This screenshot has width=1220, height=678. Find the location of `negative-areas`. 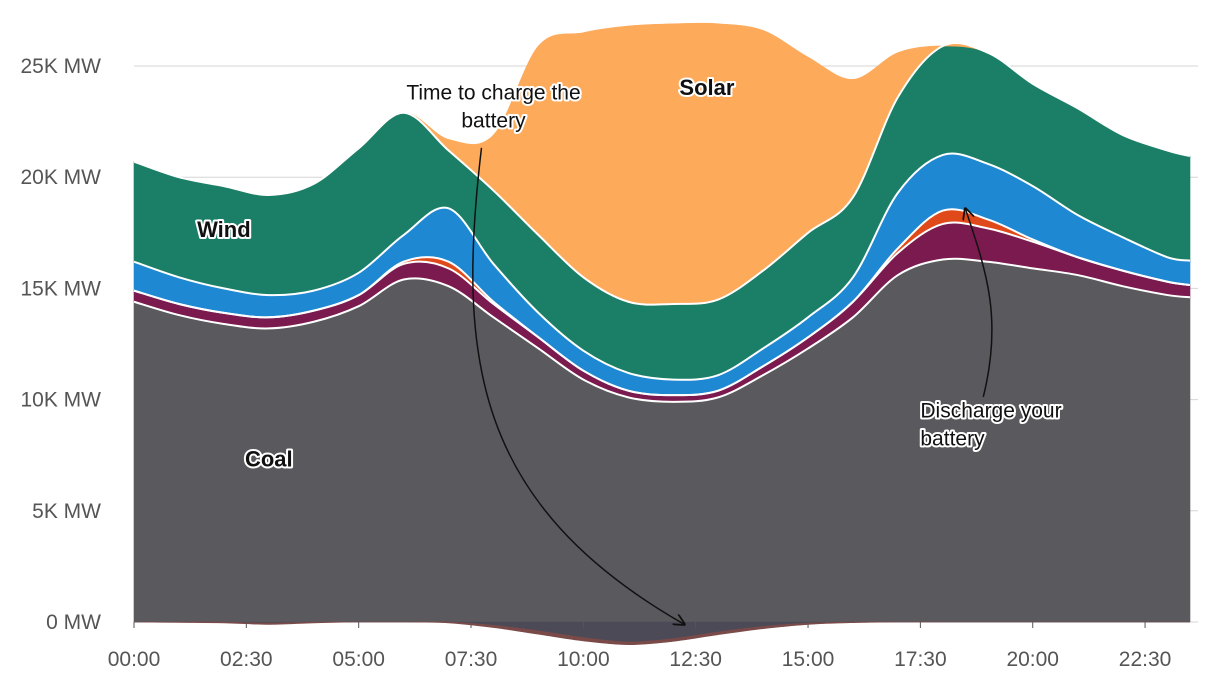

negative-areas is located at coordinates (661, 633).